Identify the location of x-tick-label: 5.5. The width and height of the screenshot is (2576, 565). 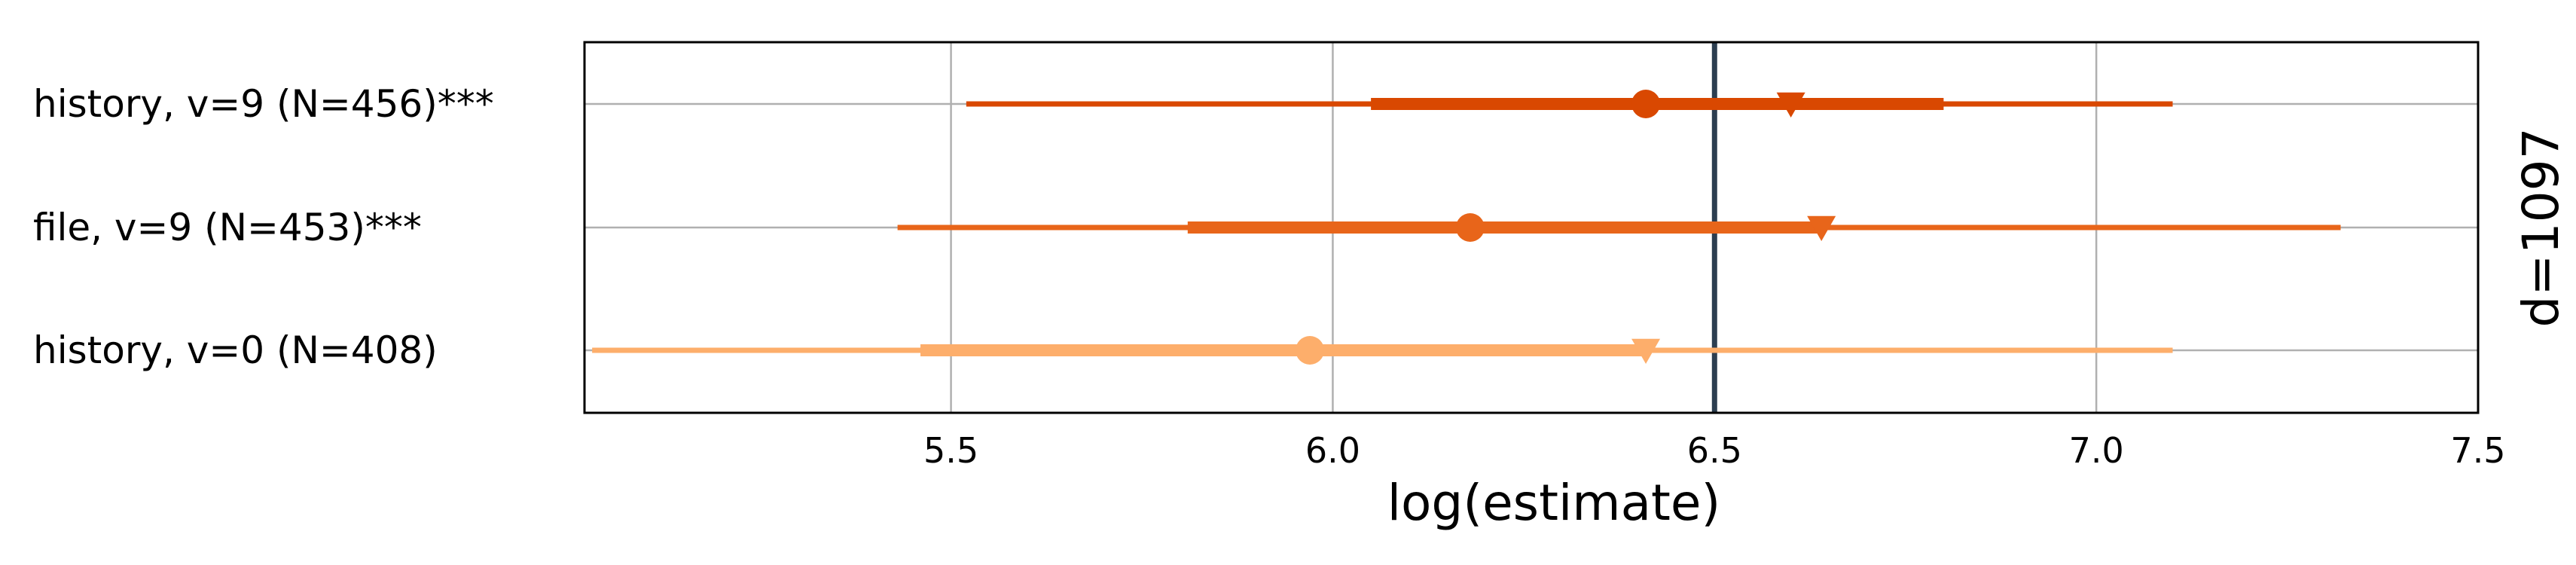
(951, 450).